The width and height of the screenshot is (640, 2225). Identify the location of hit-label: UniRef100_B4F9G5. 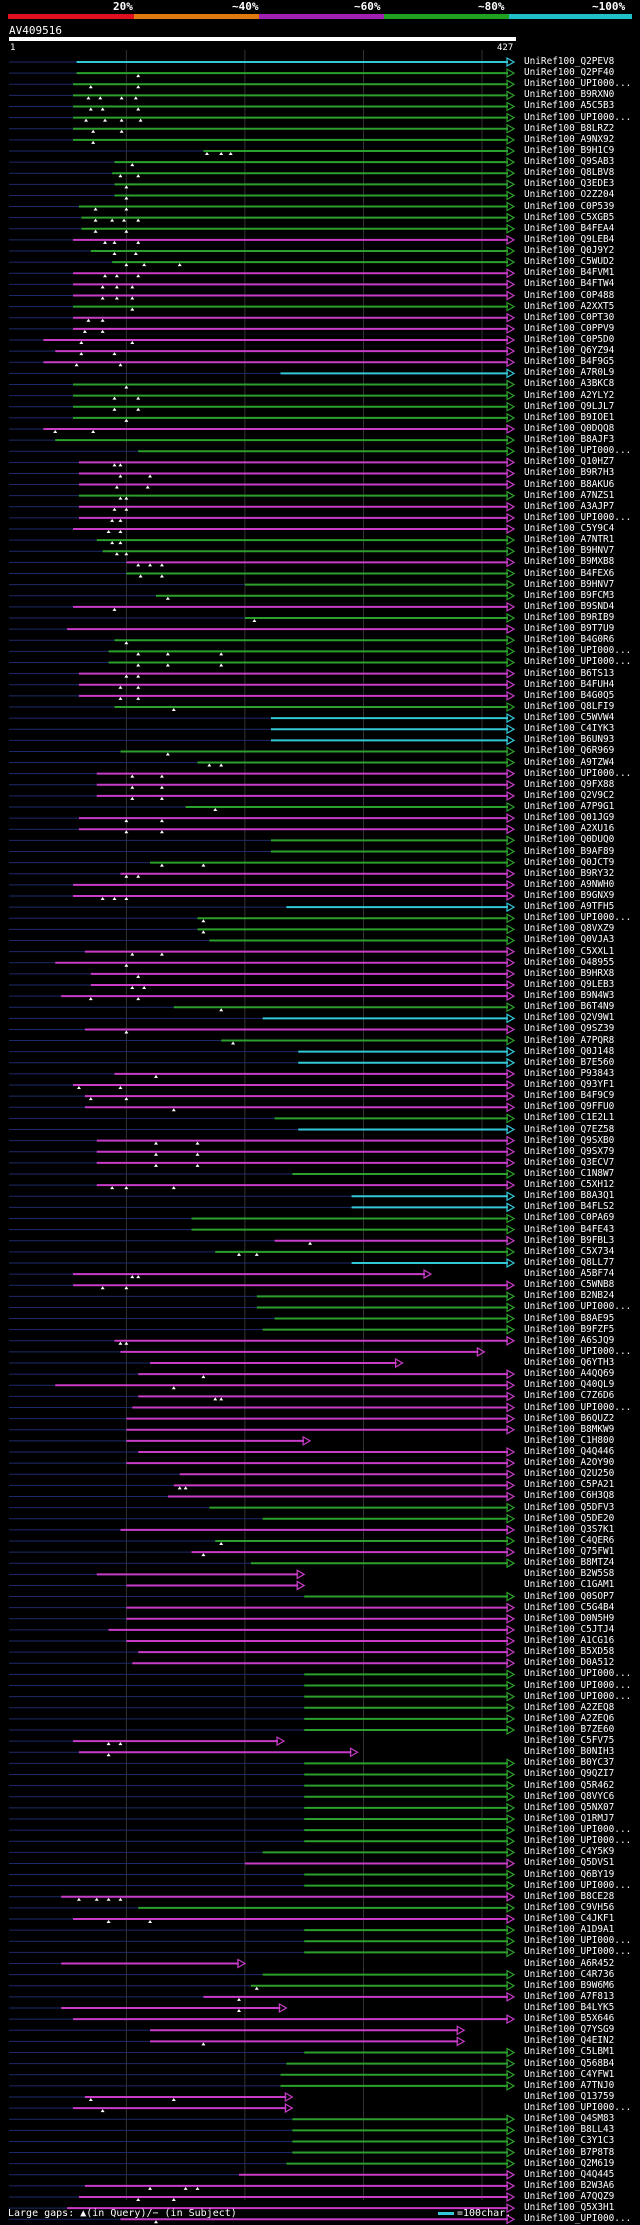
(569, 362).